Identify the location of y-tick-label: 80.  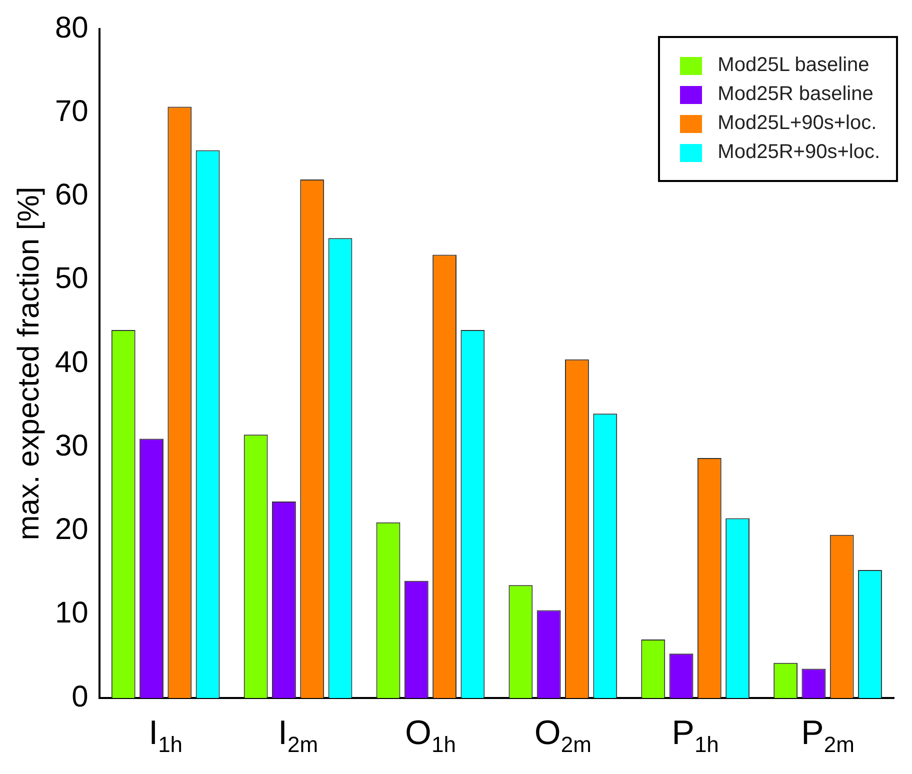
(71, 27).